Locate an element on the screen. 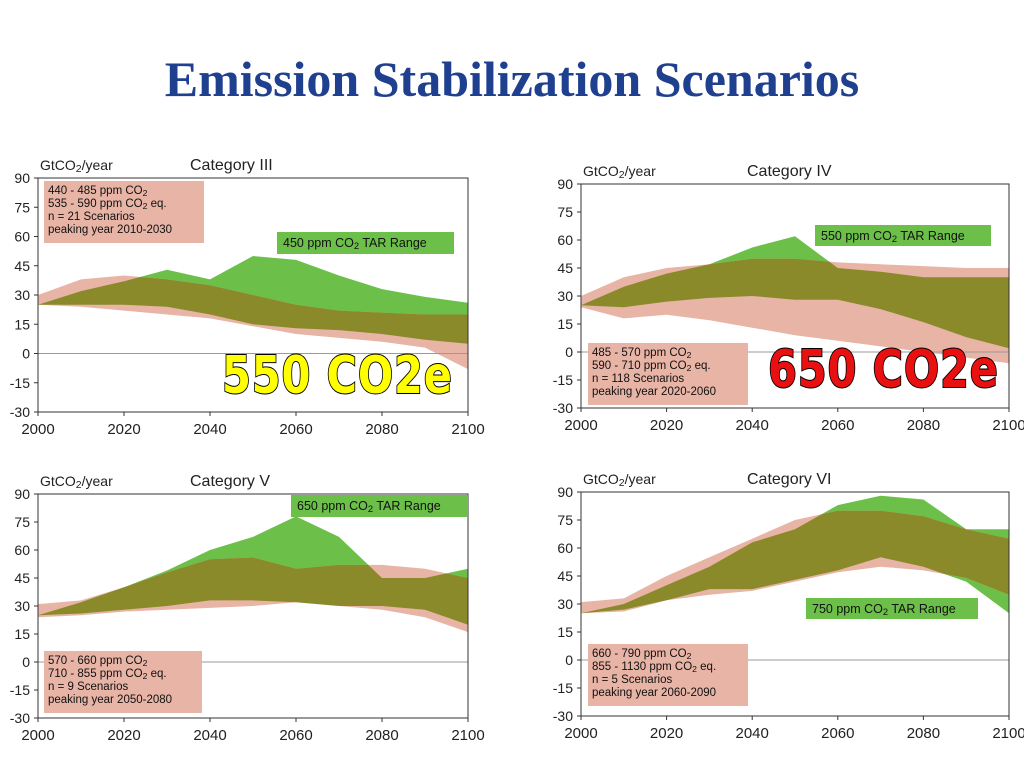 The width and height of the screenshot is (1024, 768). tar-range-legend-label: 450 ppm CO2​ TAR Range is located at coordinates (355, 243).